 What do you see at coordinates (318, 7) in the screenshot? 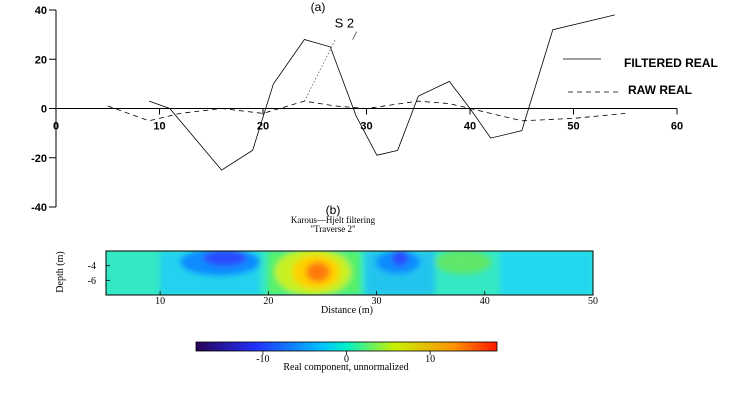
I see `panel-a-label: (a)` at bounding box center [318, 7].